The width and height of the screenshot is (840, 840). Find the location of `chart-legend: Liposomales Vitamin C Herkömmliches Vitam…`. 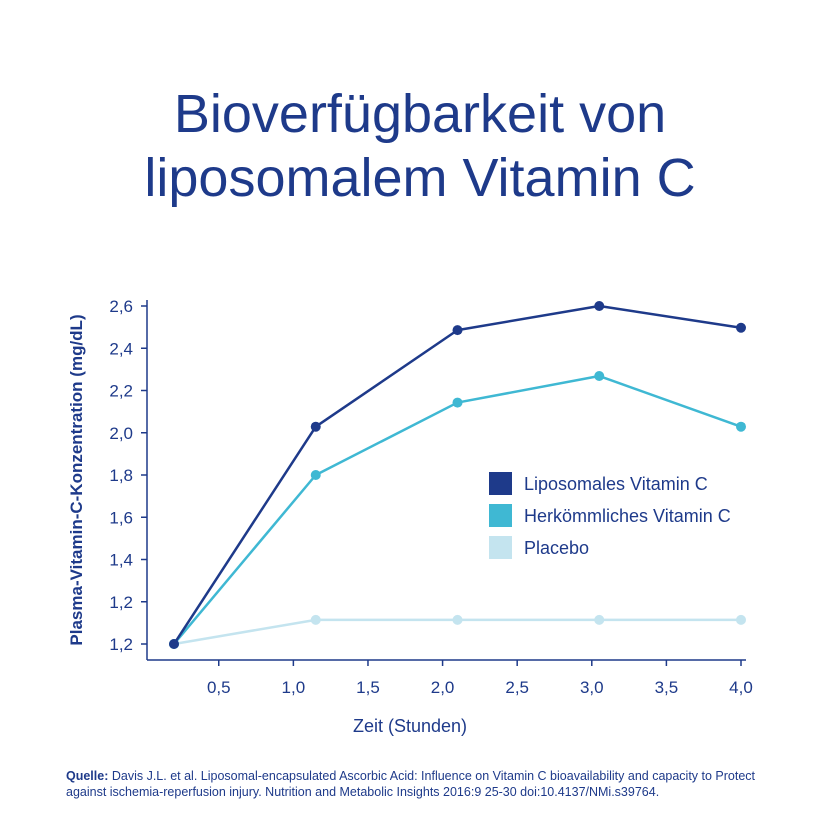

chart-legend: Liposomales Vitamin C Herkömmliches Vitam… is located at coordinates (610, 515).